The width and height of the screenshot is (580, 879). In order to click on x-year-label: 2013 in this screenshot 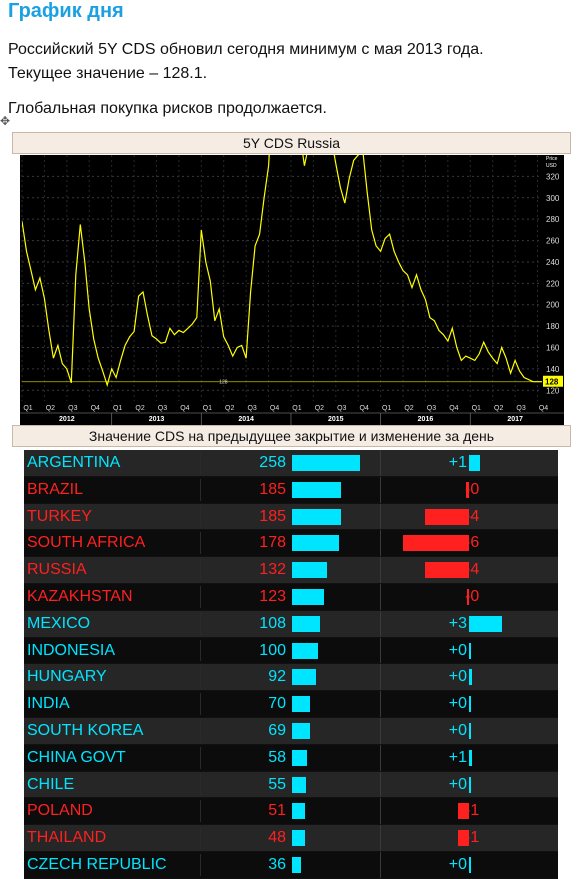, I will do `click(157, 419)`.